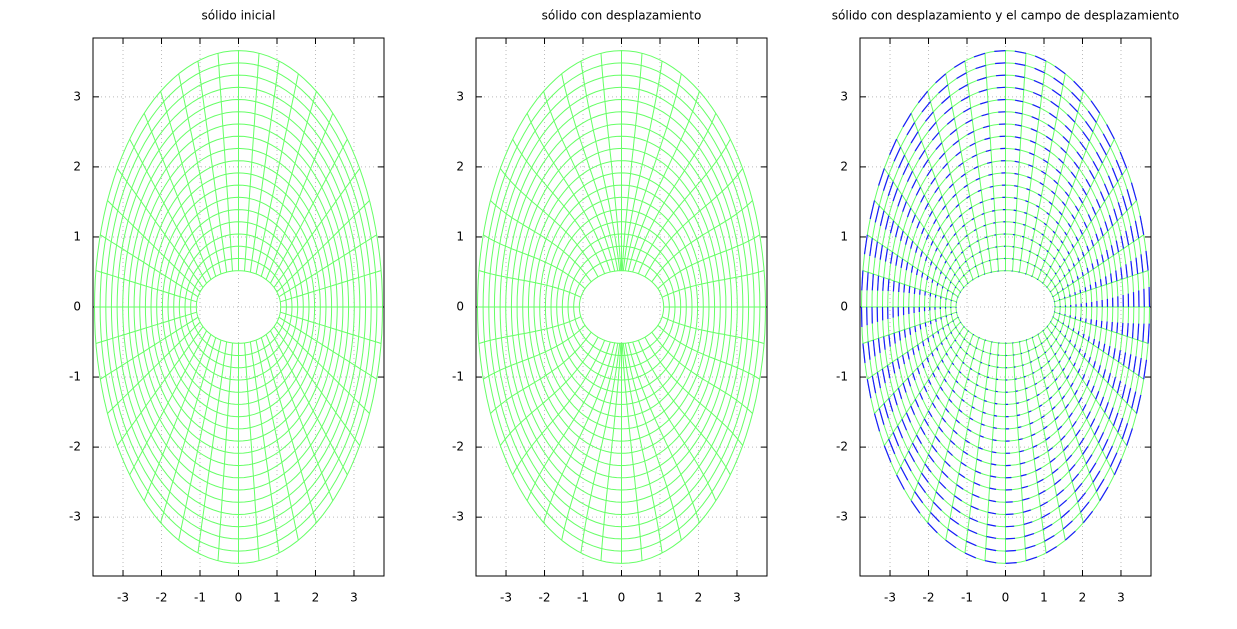  What do you see at coordinates (458, 517) in the screenshot?
I see `y-tick-label: -3` at bounding box center [458, 517].